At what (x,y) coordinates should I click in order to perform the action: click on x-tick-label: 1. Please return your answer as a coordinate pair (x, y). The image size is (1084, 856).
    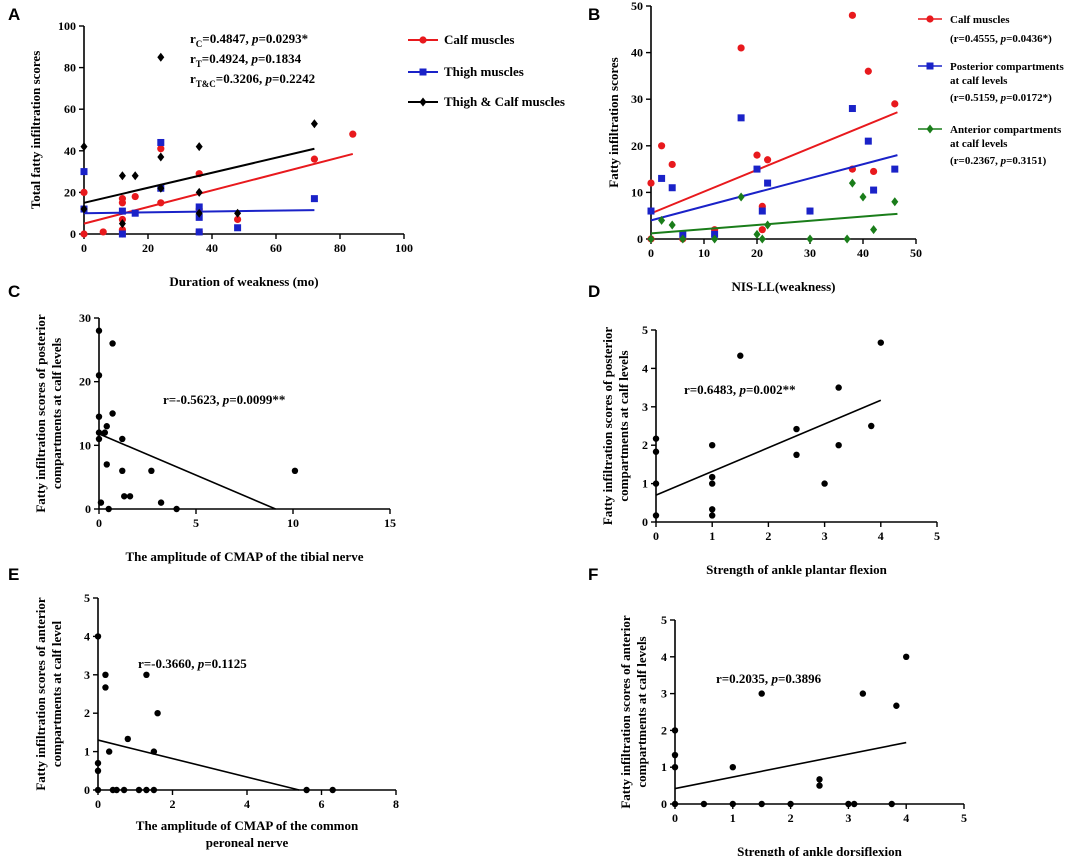
    Looking at the image, I should click on (733, 818).